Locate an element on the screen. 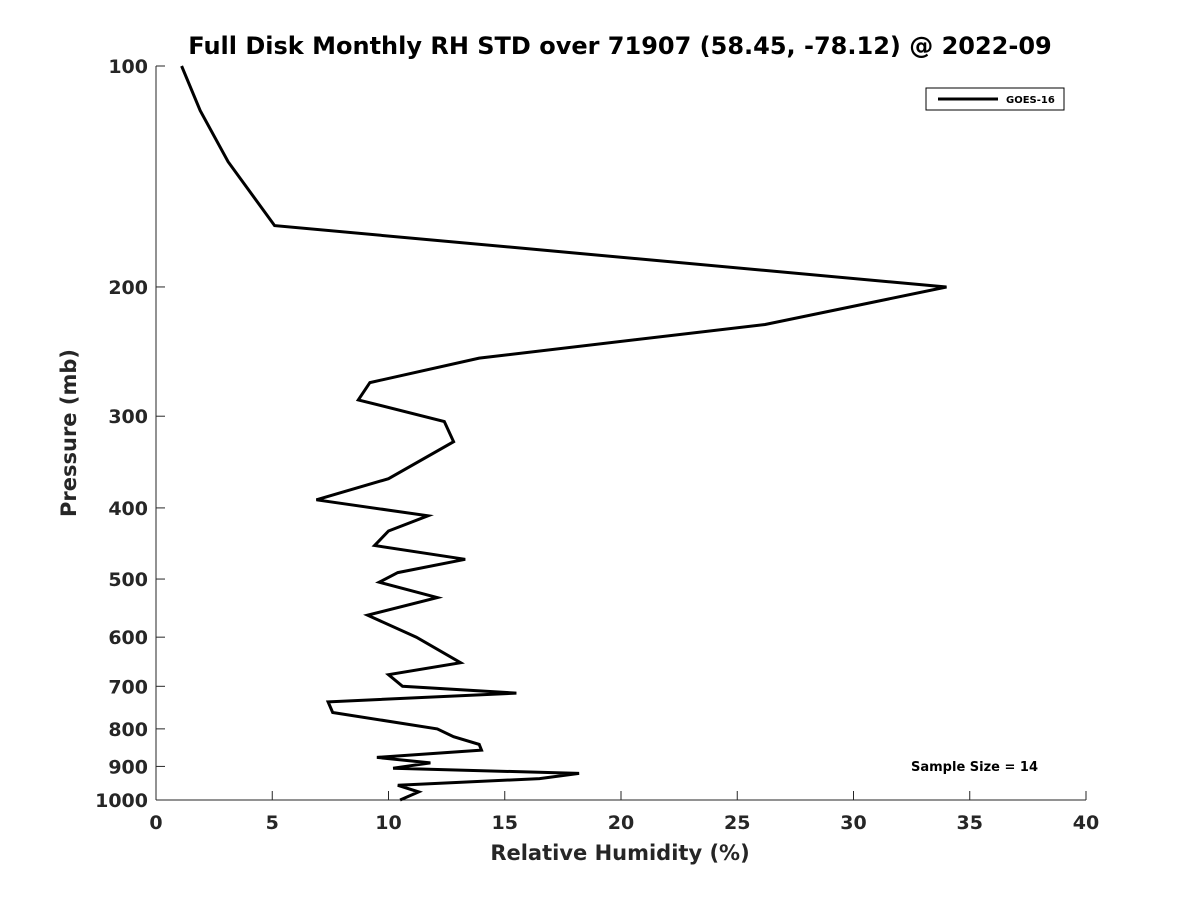 This screenshot has height=900, width=1200. y-tick-label: 700 is located at coordinates (128, 687).